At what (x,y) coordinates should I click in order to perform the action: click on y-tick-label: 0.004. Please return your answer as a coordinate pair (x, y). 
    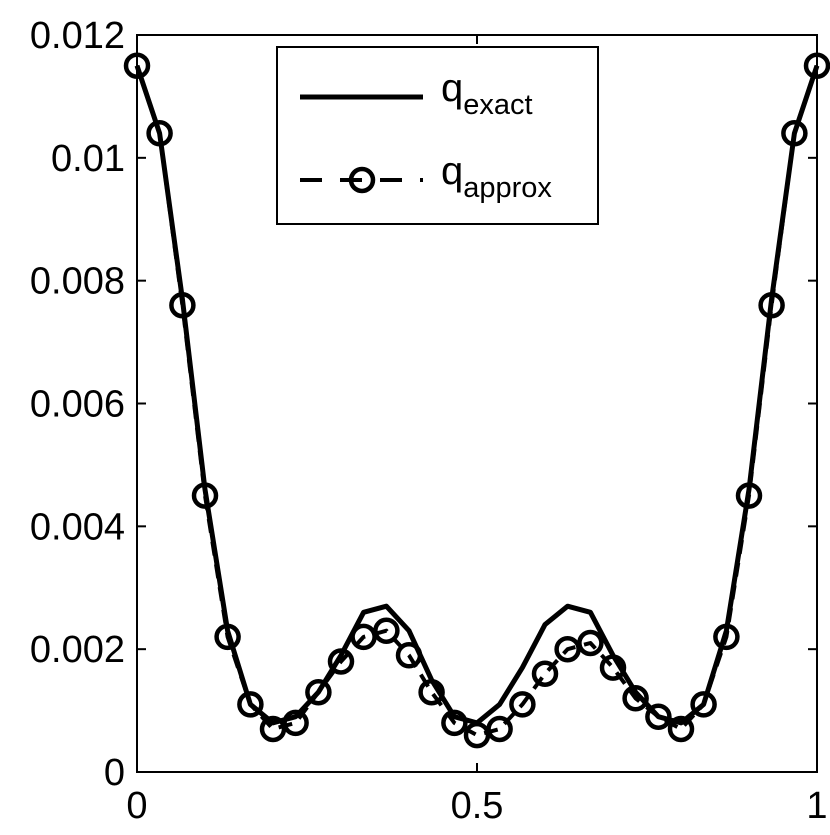
    Looking at the image, I should click on (77, 527).